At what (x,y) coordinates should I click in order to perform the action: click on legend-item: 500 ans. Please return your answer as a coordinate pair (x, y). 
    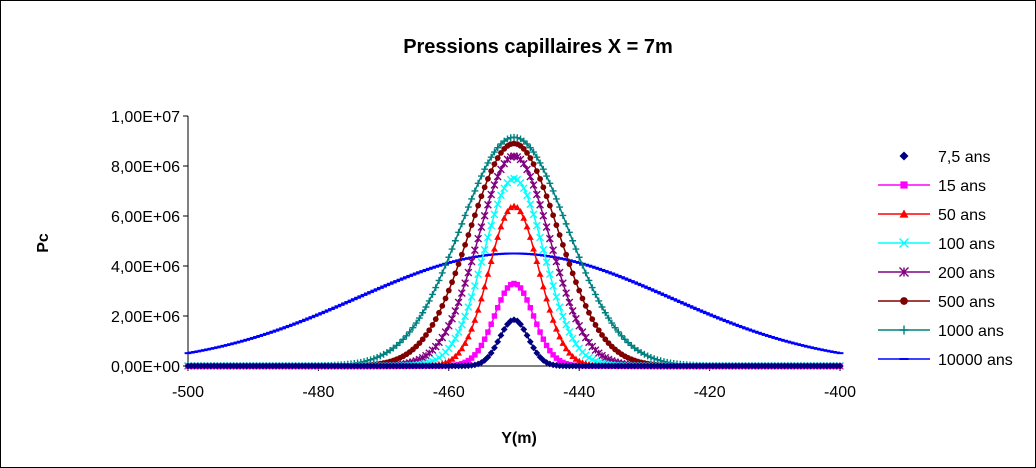
    Looking at the image, I should click on (936, 302).